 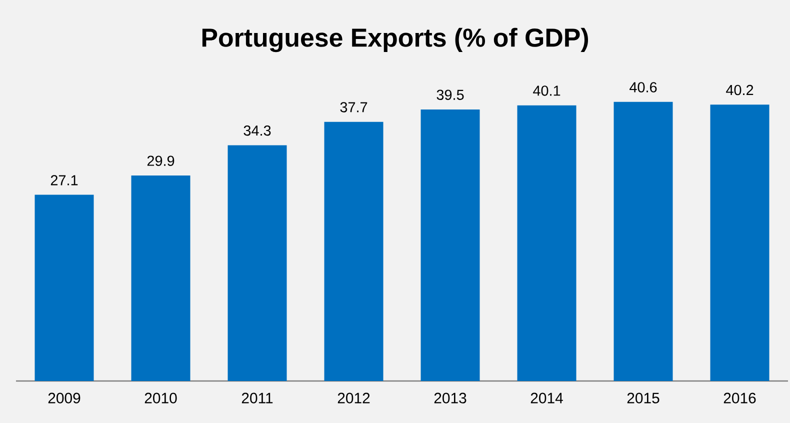 I want to click on data-label: 40.2, so click(x=740, y=90).